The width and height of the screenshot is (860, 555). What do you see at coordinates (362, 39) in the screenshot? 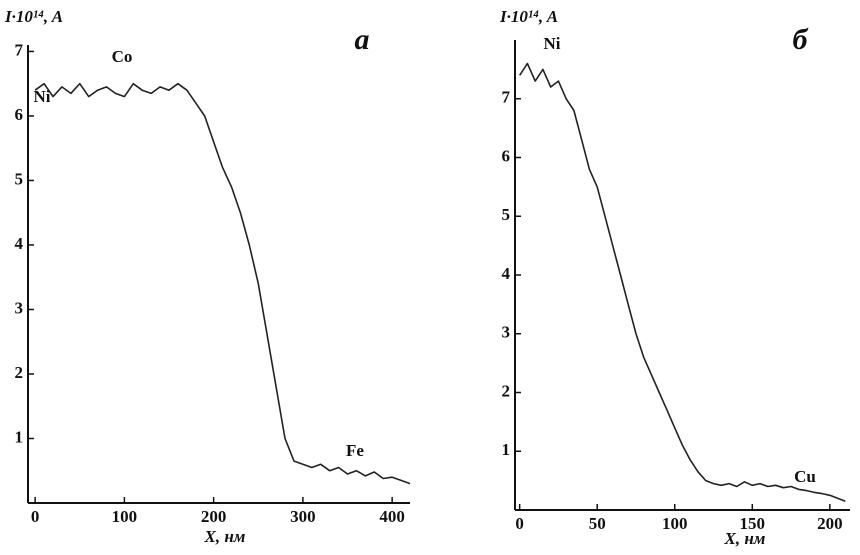
I see `panel-label: а` at bounding box center [362, 39].